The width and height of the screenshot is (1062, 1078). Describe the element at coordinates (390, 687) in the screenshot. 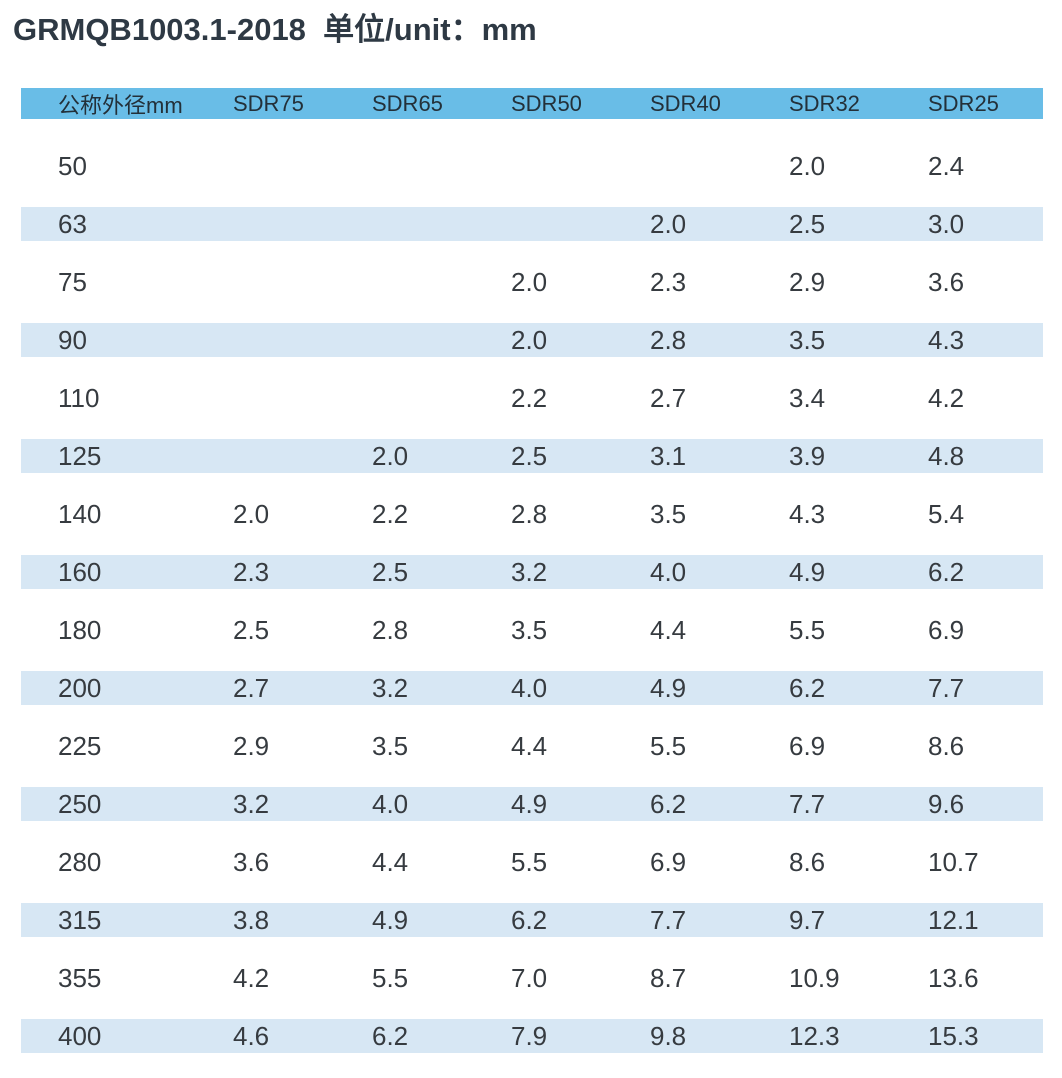

I see `cell-sdr65: 3.2` at that location.